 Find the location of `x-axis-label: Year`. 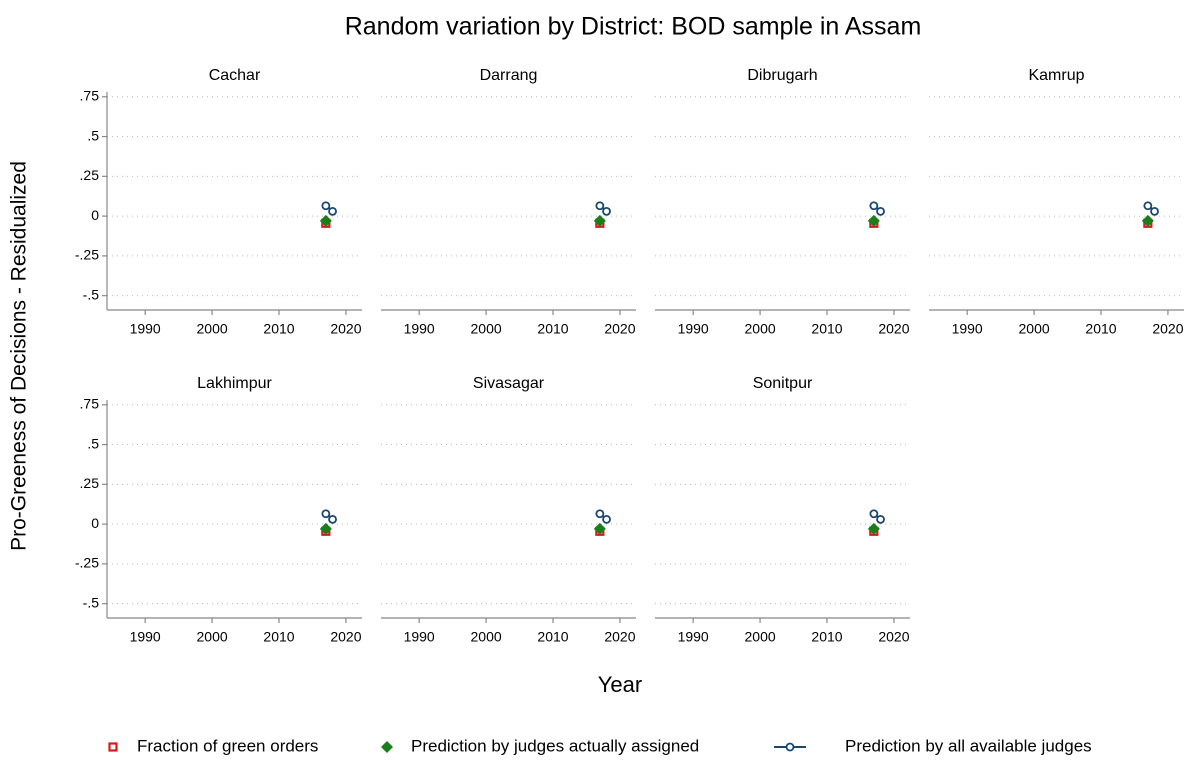

x-axis-label: Year is located at coordinates (620, 684).